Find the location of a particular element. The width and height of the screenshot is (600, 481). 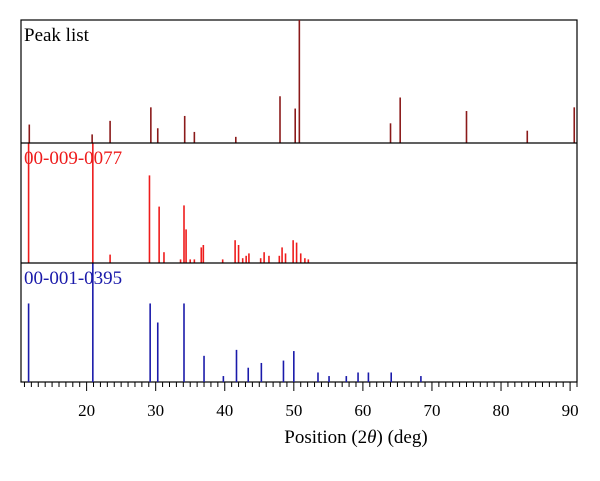

panel-label: Peak list is located at coordinates (57, 35).